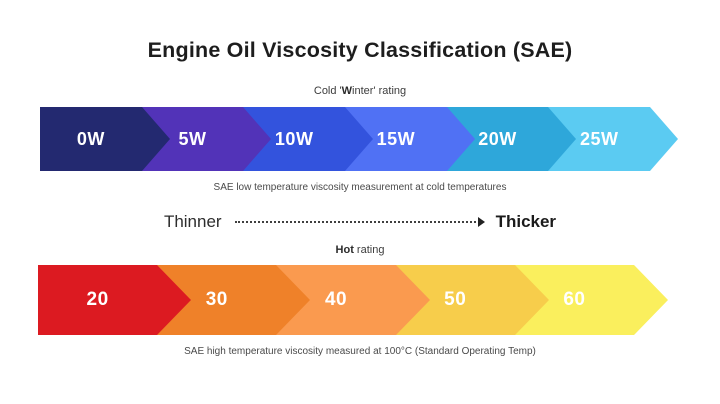  What do you see at coordinates (97, 299) in the screenshot?
I see `segment-label: 20` at bounding box center [97, 299].